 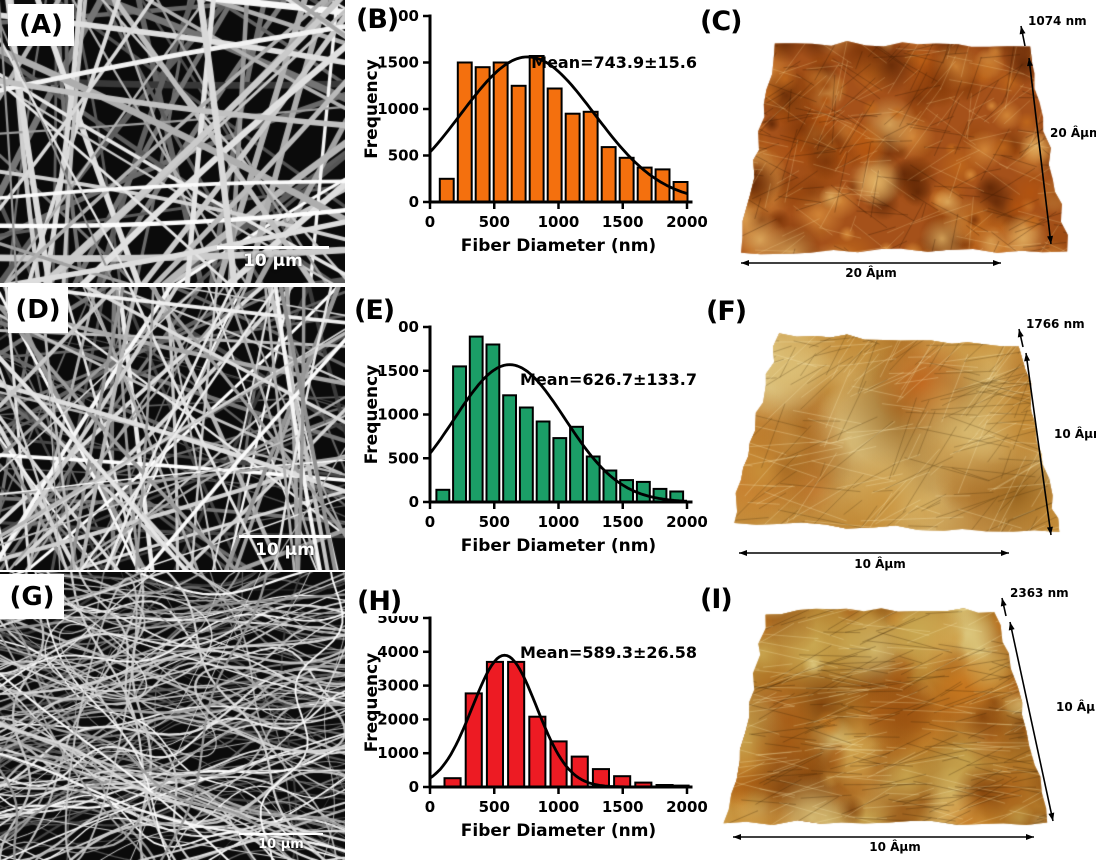 I want to click on afm-panel-f: 1766 nm 10 Âµm 10 Âµm, so click(x=908, y=430).